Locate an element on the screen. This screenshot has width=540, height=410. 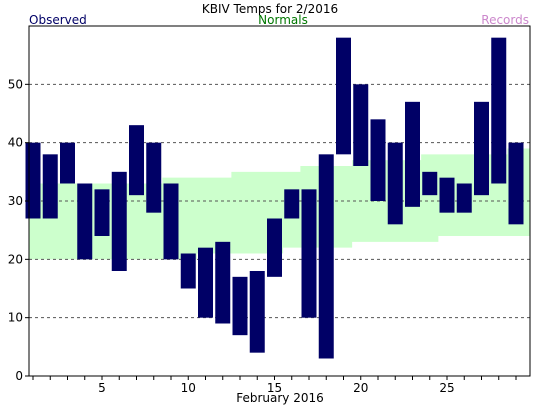
y-tick-label: 40 is located at coordinates (15, 143).